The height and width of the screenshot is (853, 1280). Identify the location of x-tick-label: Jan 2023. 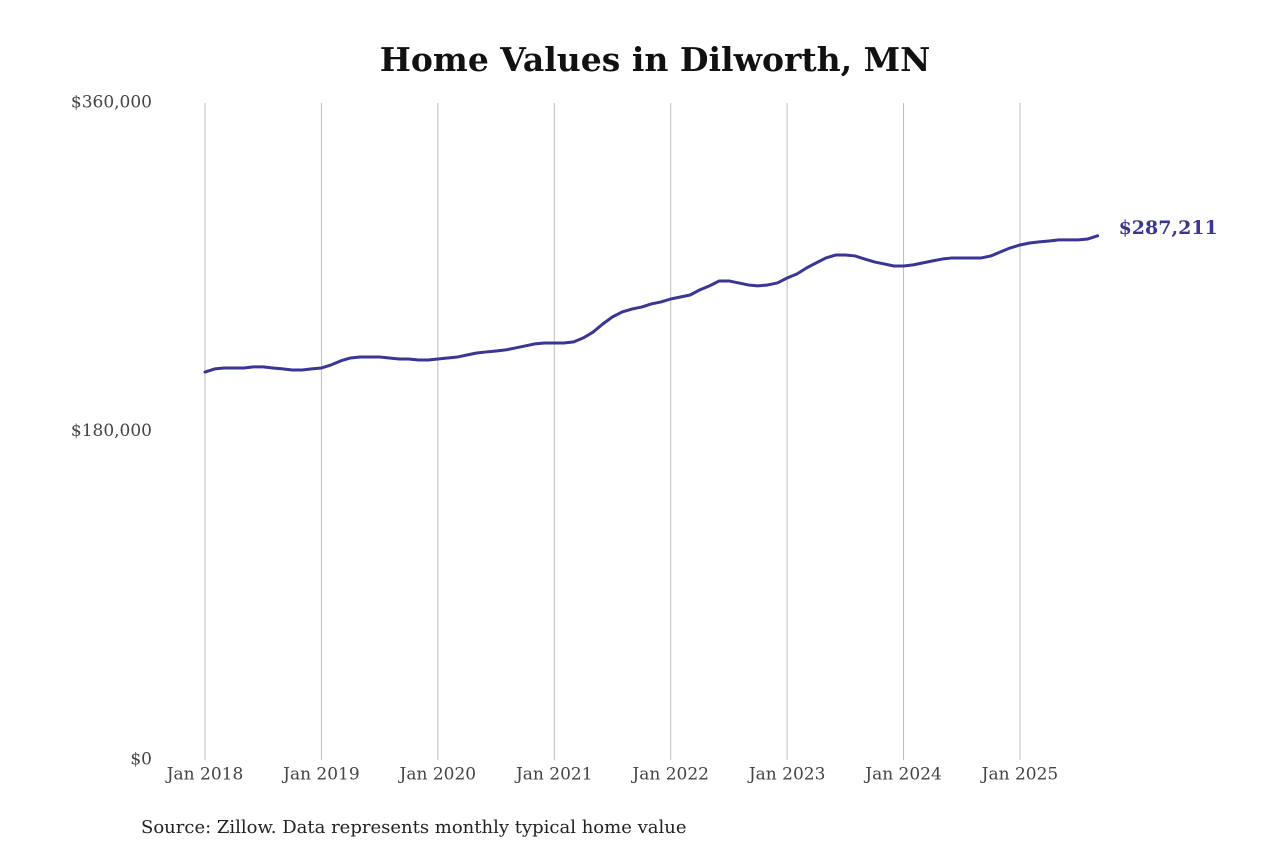
(786, 775).